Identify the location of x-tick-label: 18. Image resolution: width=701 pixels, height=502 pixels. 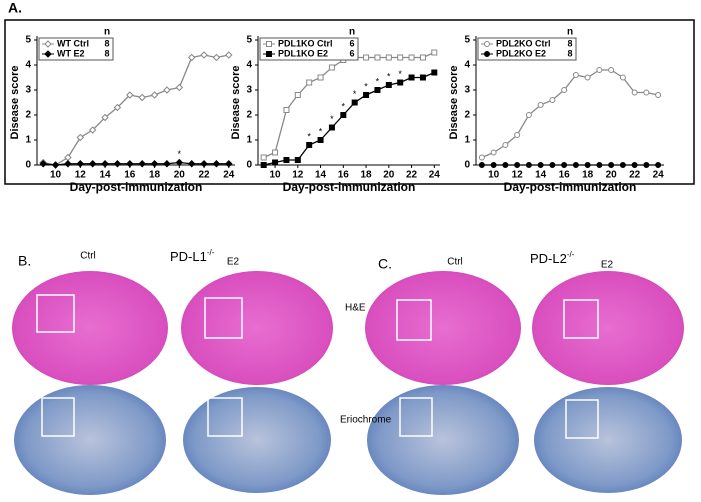
(588, 175).